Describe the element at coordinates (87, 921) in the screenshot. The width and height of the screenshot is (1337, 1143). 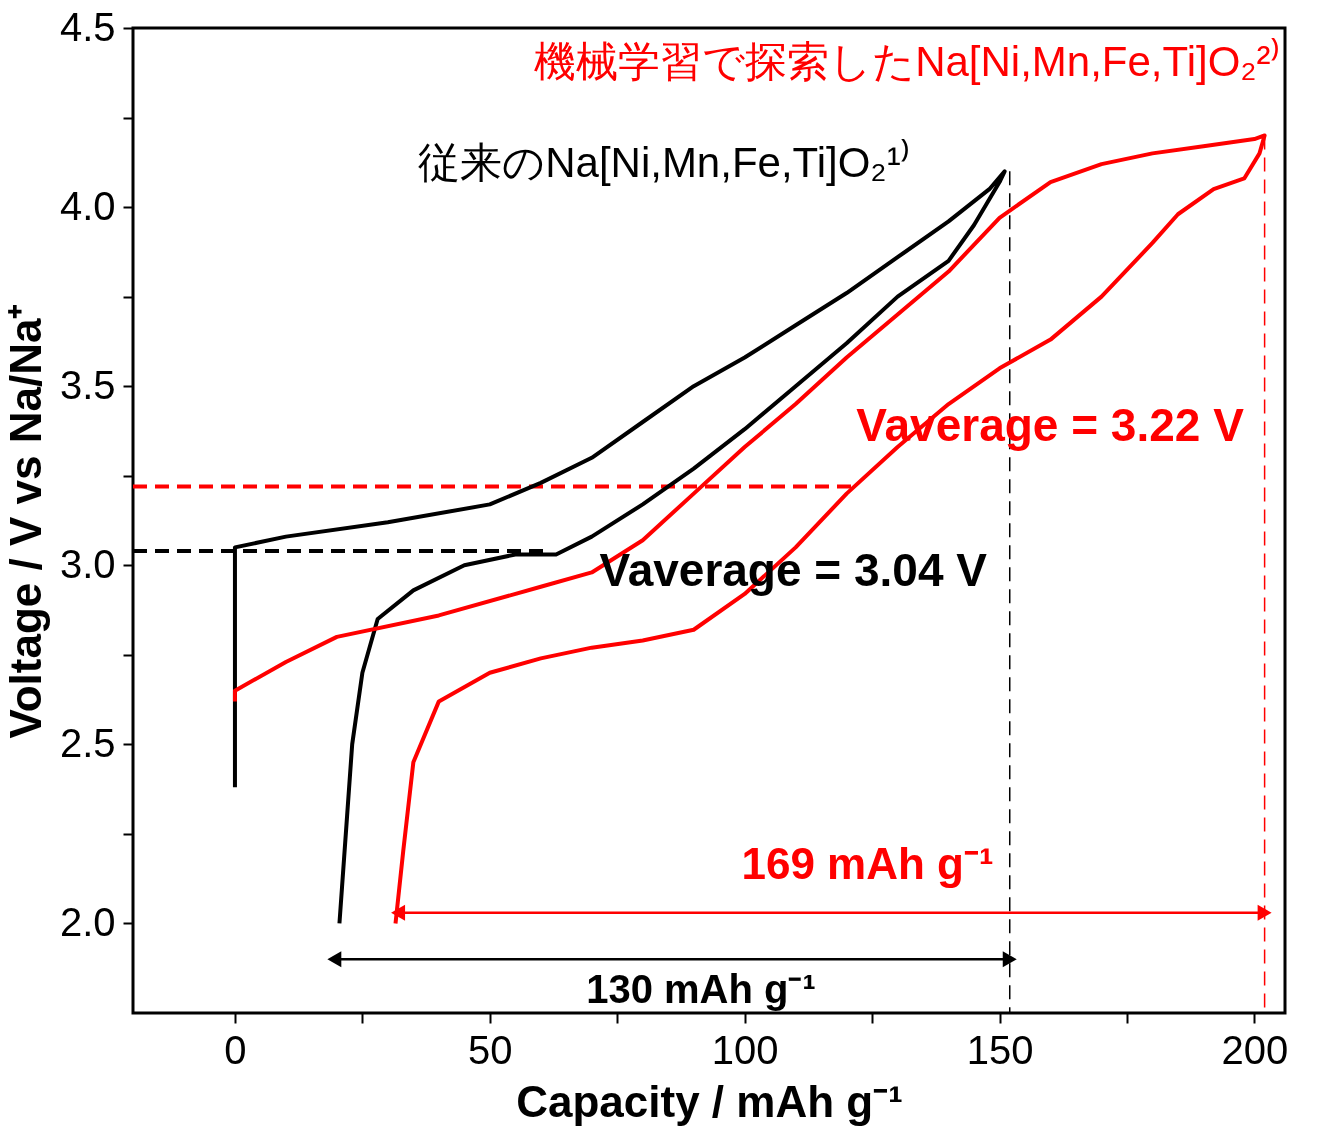
I see `y-tick-label: 2.0` at that location.